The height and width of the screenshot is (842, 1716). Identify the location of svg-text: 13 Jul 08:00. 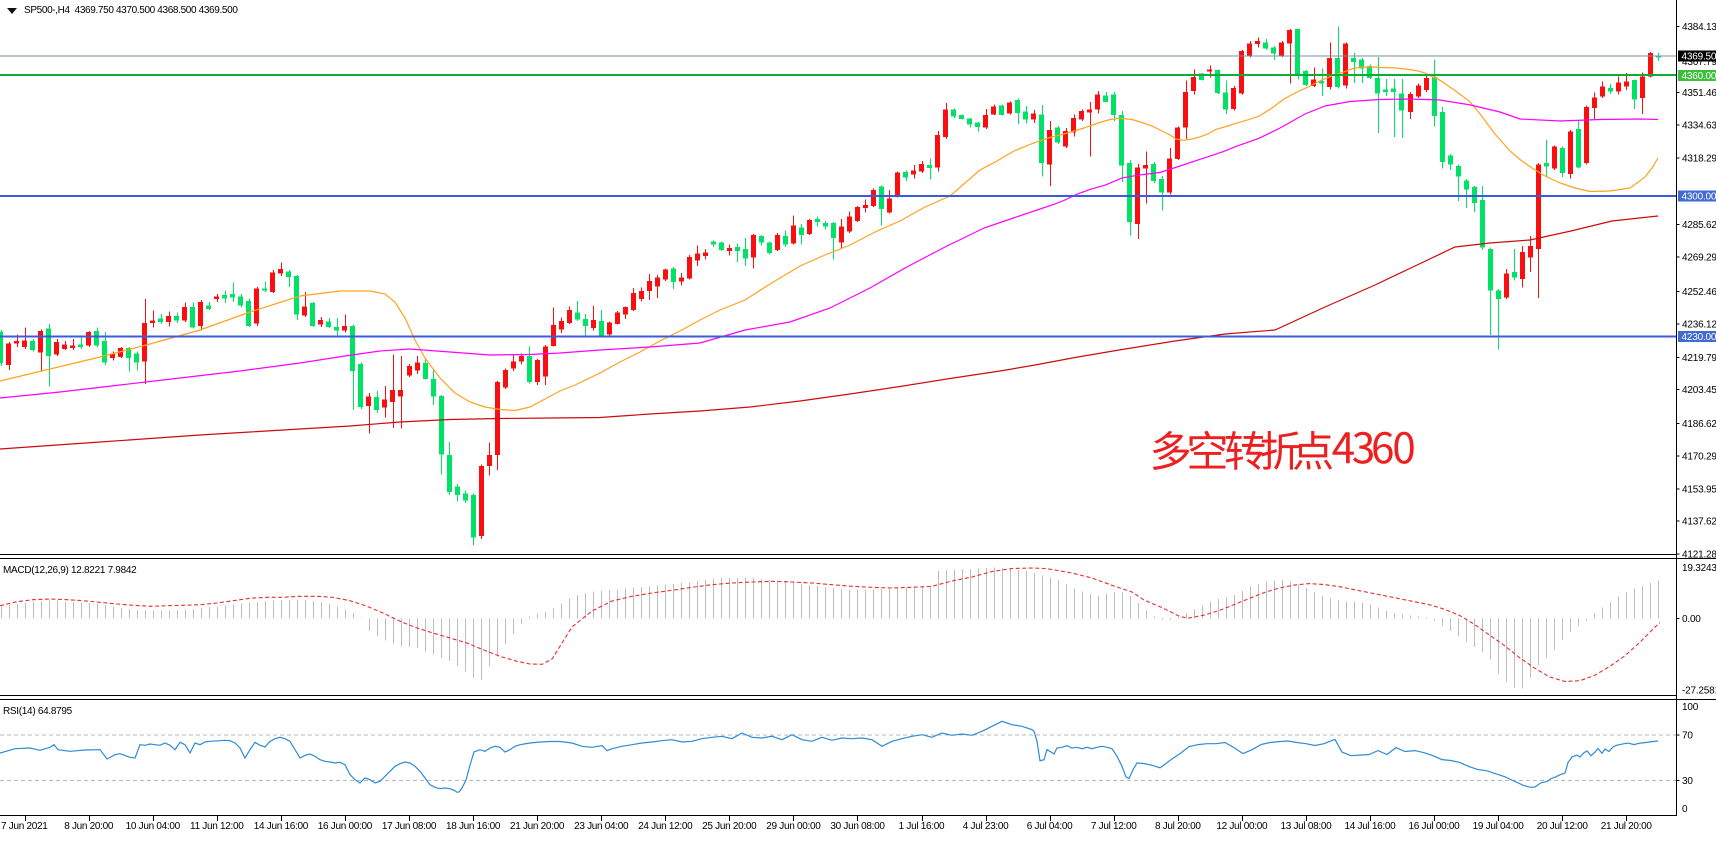
(1306, 826).